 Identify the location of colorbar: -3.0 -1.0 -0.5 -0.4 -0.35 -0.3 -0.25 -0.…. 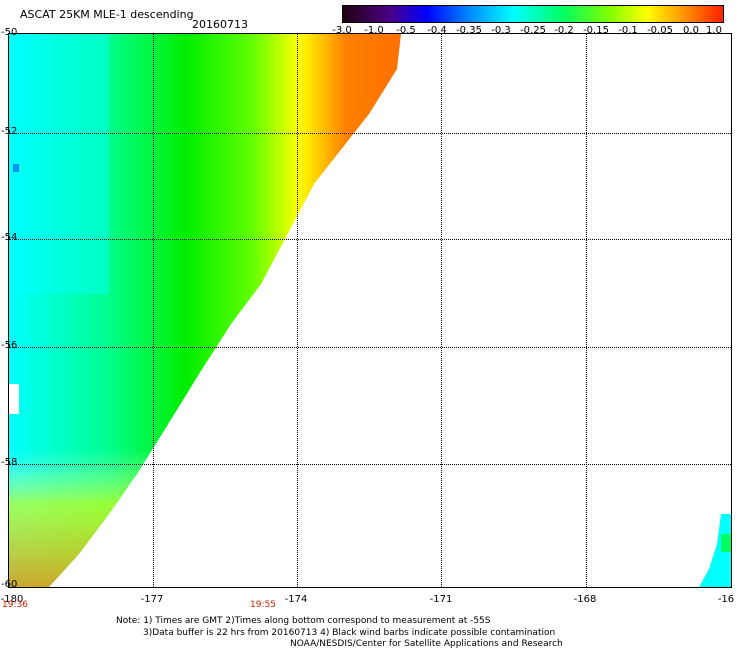
(528, 23).